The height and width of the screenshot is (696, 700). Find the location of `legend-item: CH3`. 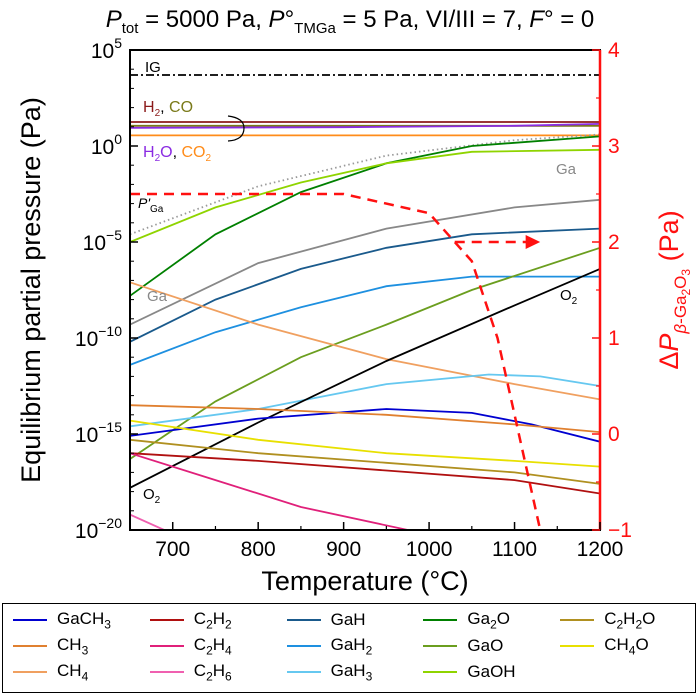

legend-item: CH3 is located at coordinates (75, 646).